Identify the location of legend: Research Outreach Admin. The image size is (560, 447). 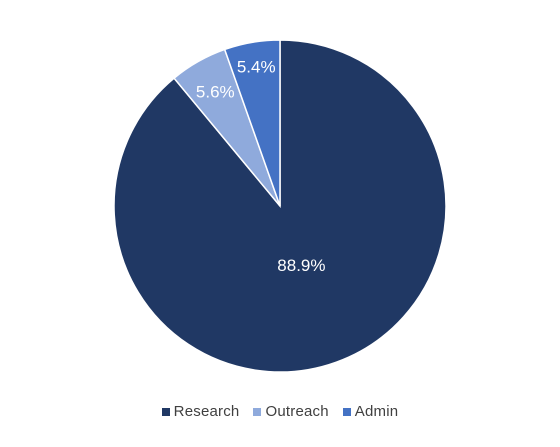
(280, 411).